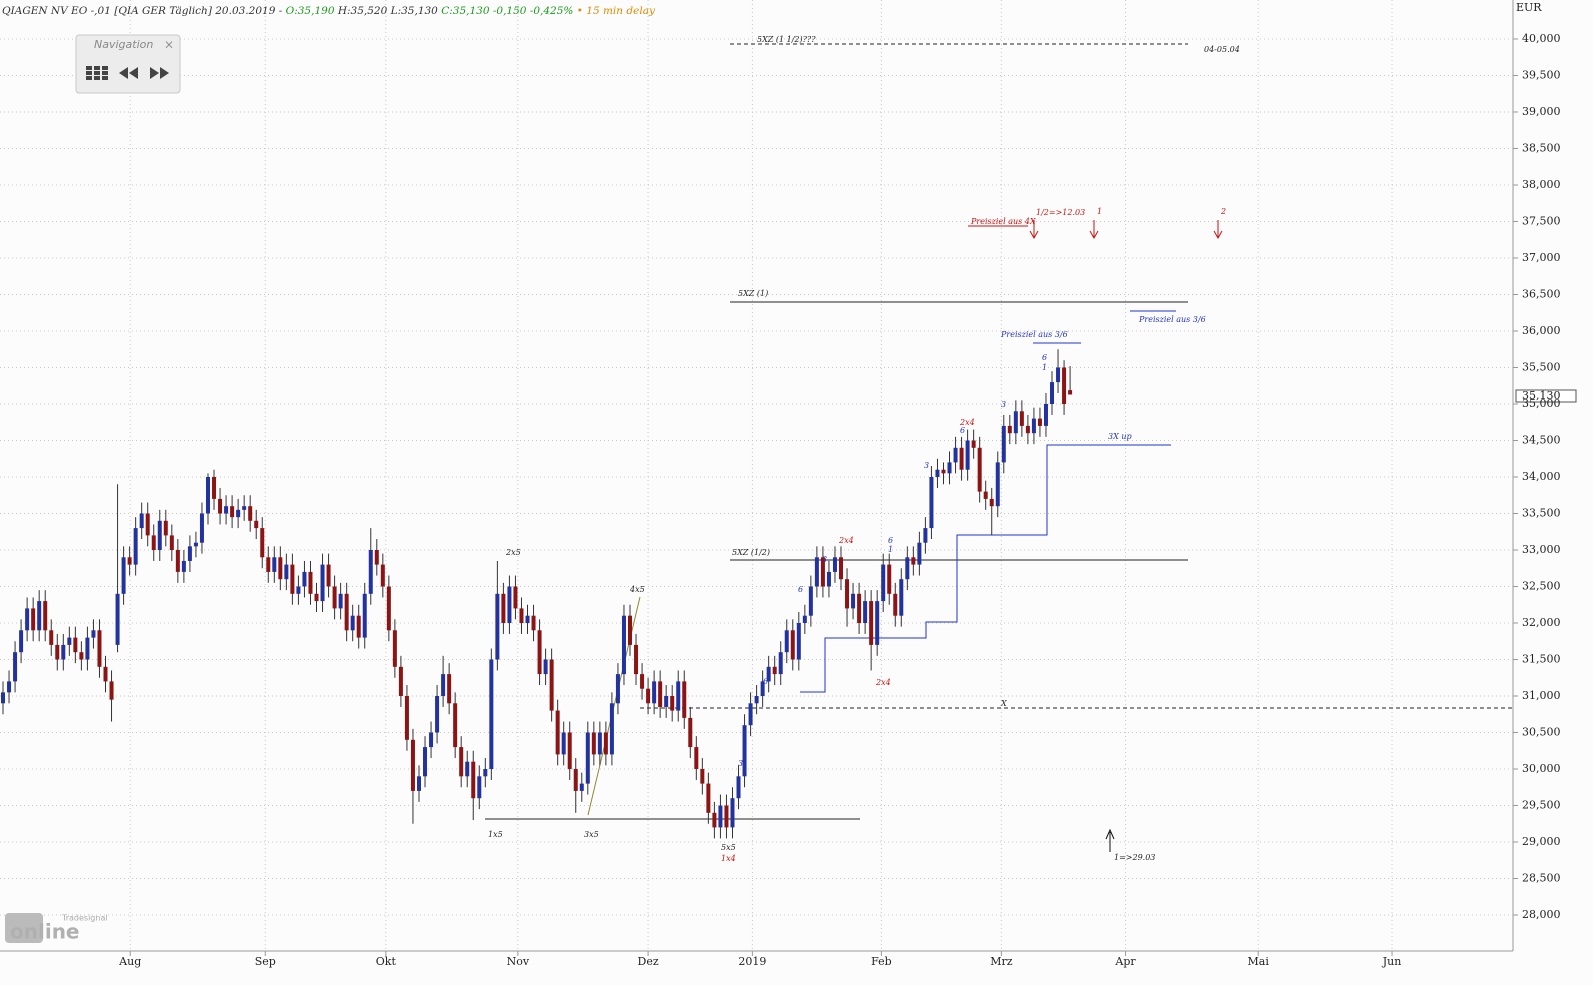  What do you see at coordinates (1125, 961) in the screenshot?
I see `x-tick-label: Apr` at bounding box center [1125, 961].